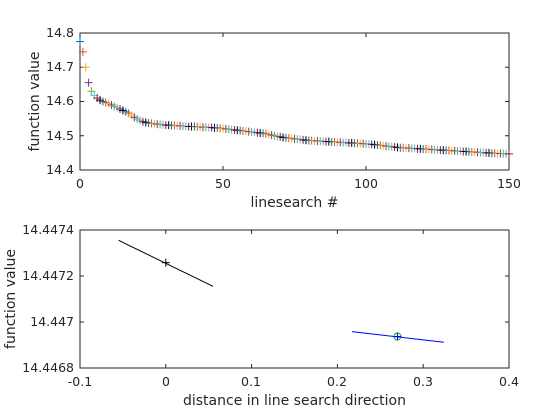 This screenshot has width=560, height=420. I want to click on bottom-chart-y-tick-labels: 14.4468 14.447 14.4472 14.4474, so click(48, 298).